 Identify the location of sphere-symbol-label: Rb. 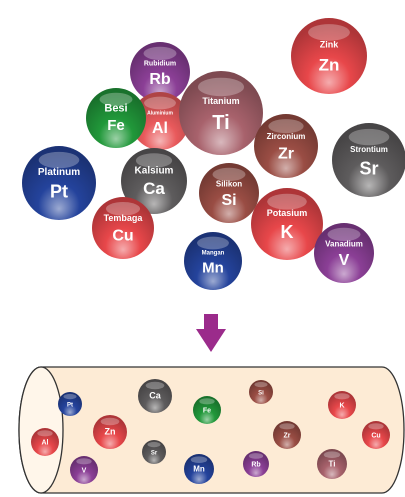
(160, 79).